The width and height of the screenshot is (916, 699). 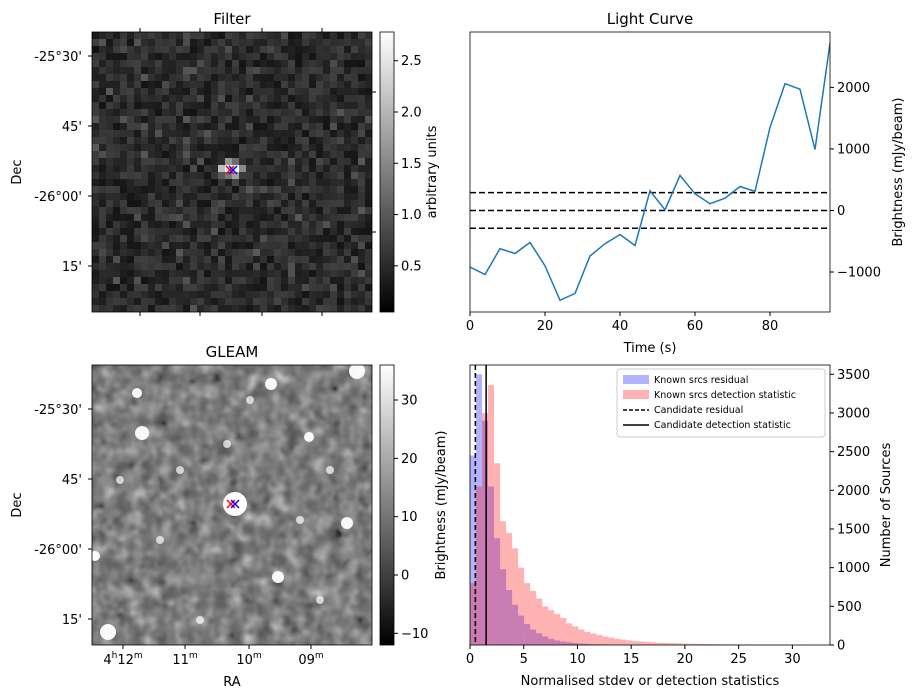 I want to click on gleam-ra-tick: 11m, so click(x=184, y=659).